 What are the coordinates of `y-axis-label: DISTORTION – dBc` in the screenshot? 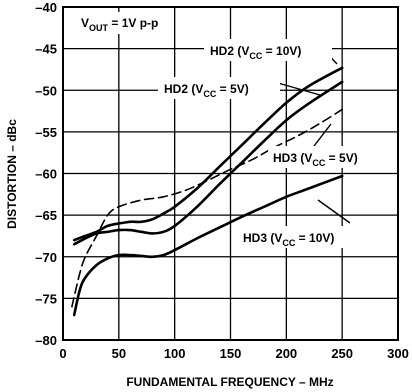 It's located at (12, 174).